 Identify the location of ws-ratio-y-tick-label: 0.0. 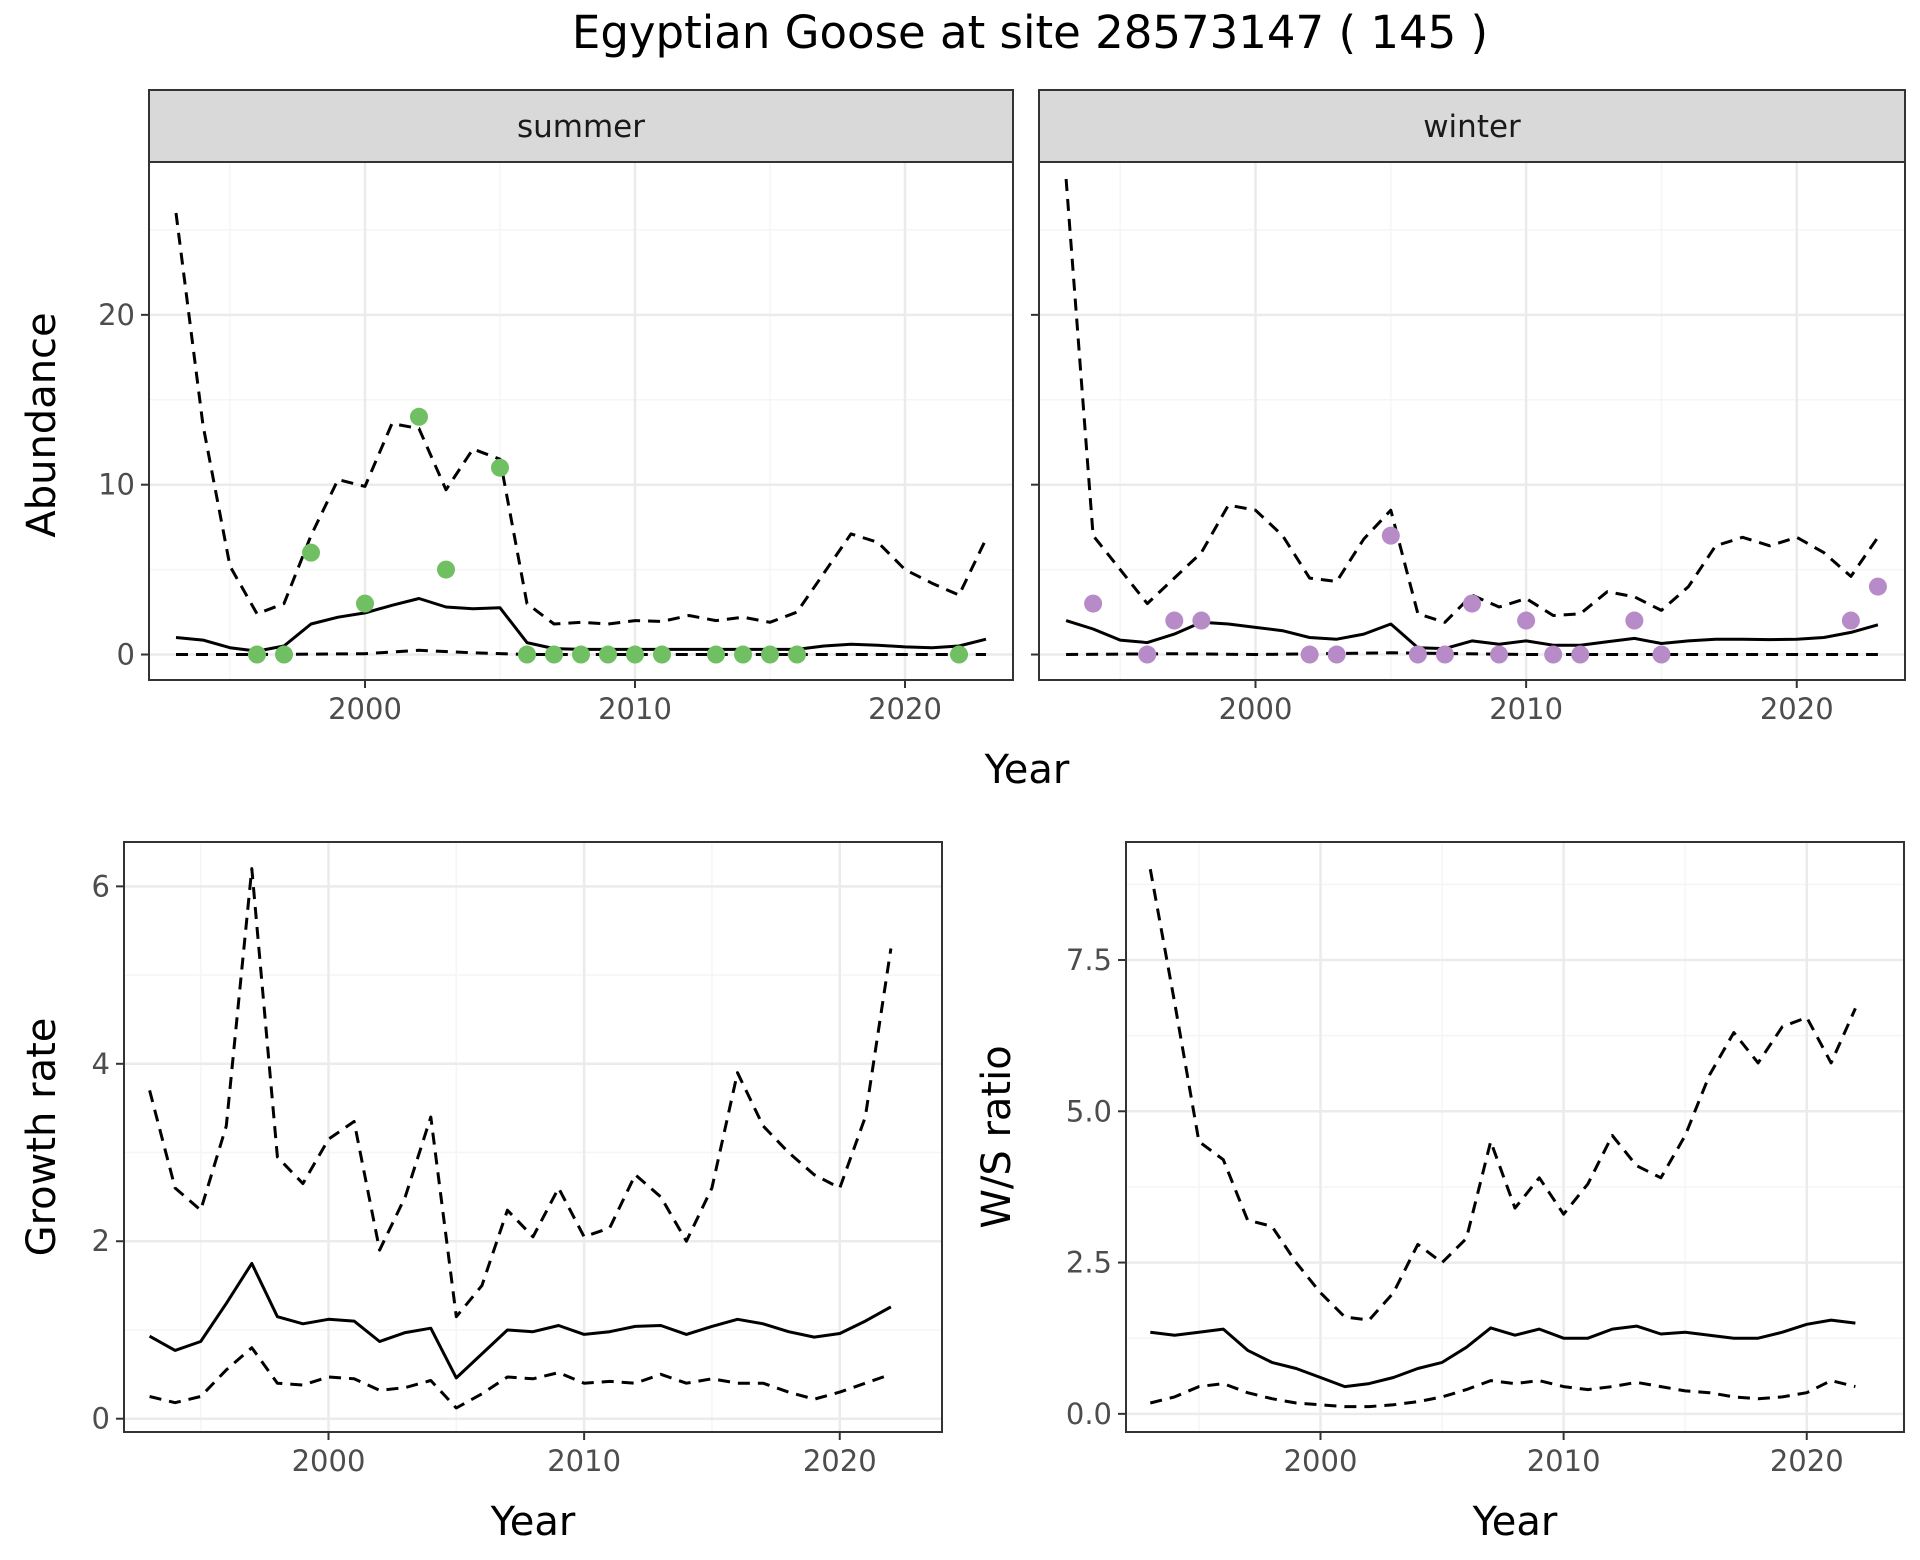
(1089, 1414).